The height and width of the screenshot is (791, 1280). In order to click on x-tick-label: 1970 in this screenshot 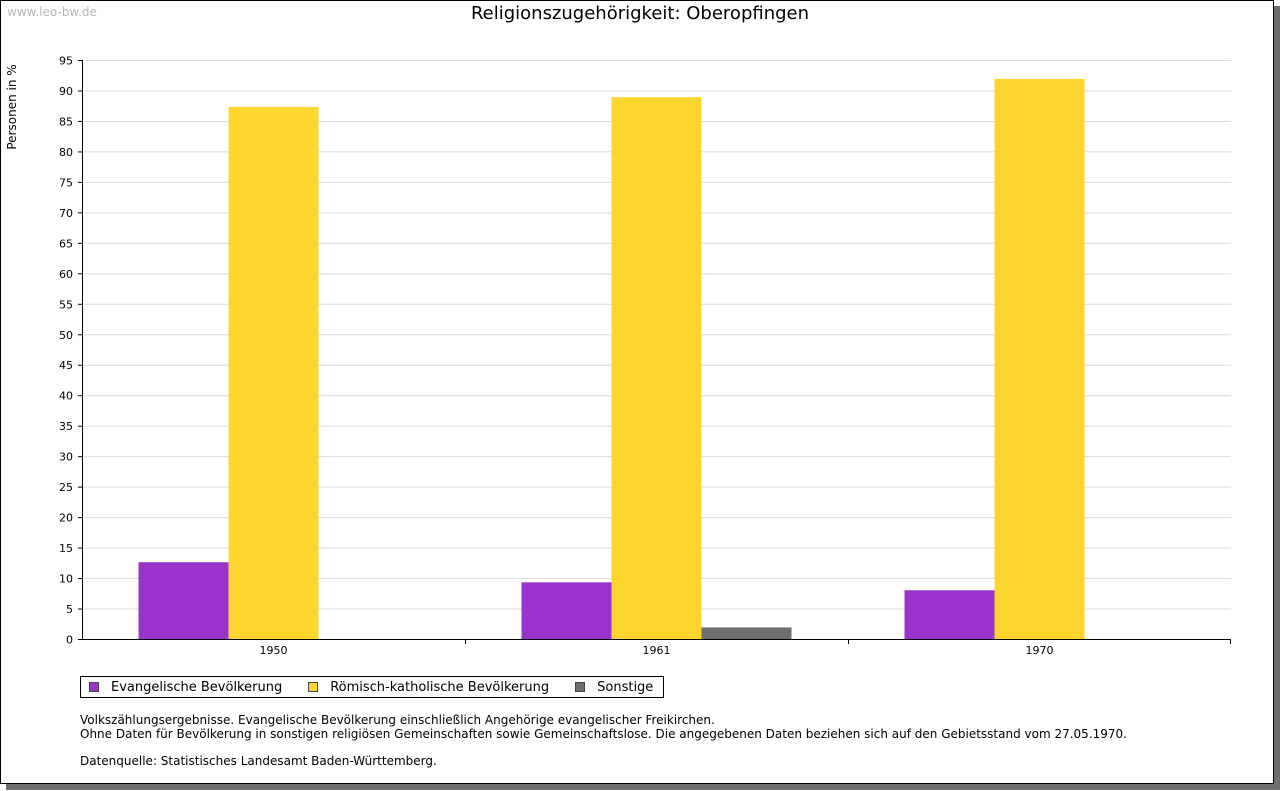, I will do `click(1040, 650)`.